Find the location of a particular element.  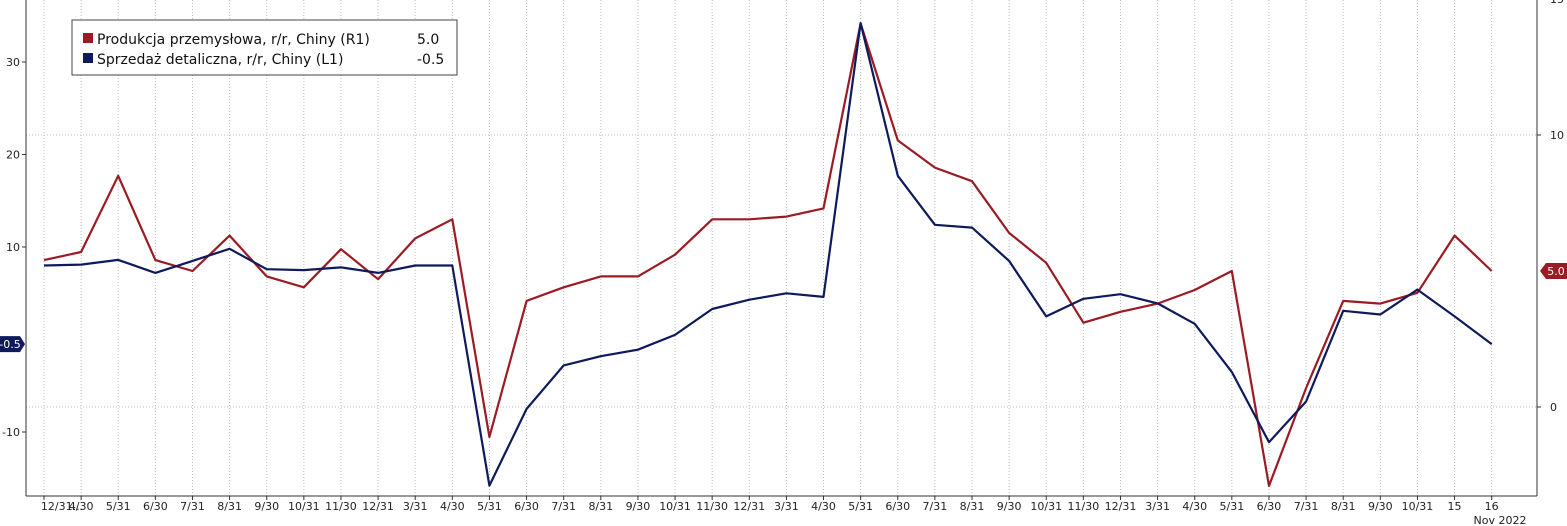

retail-last-value-badge-text: -0.5 is located at coordinates (10, 344).